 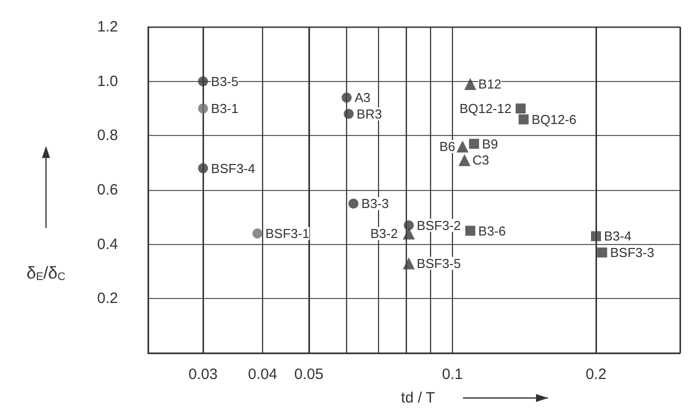 I want to click on annotation: BSF3-3, so click(x=632, y=252).